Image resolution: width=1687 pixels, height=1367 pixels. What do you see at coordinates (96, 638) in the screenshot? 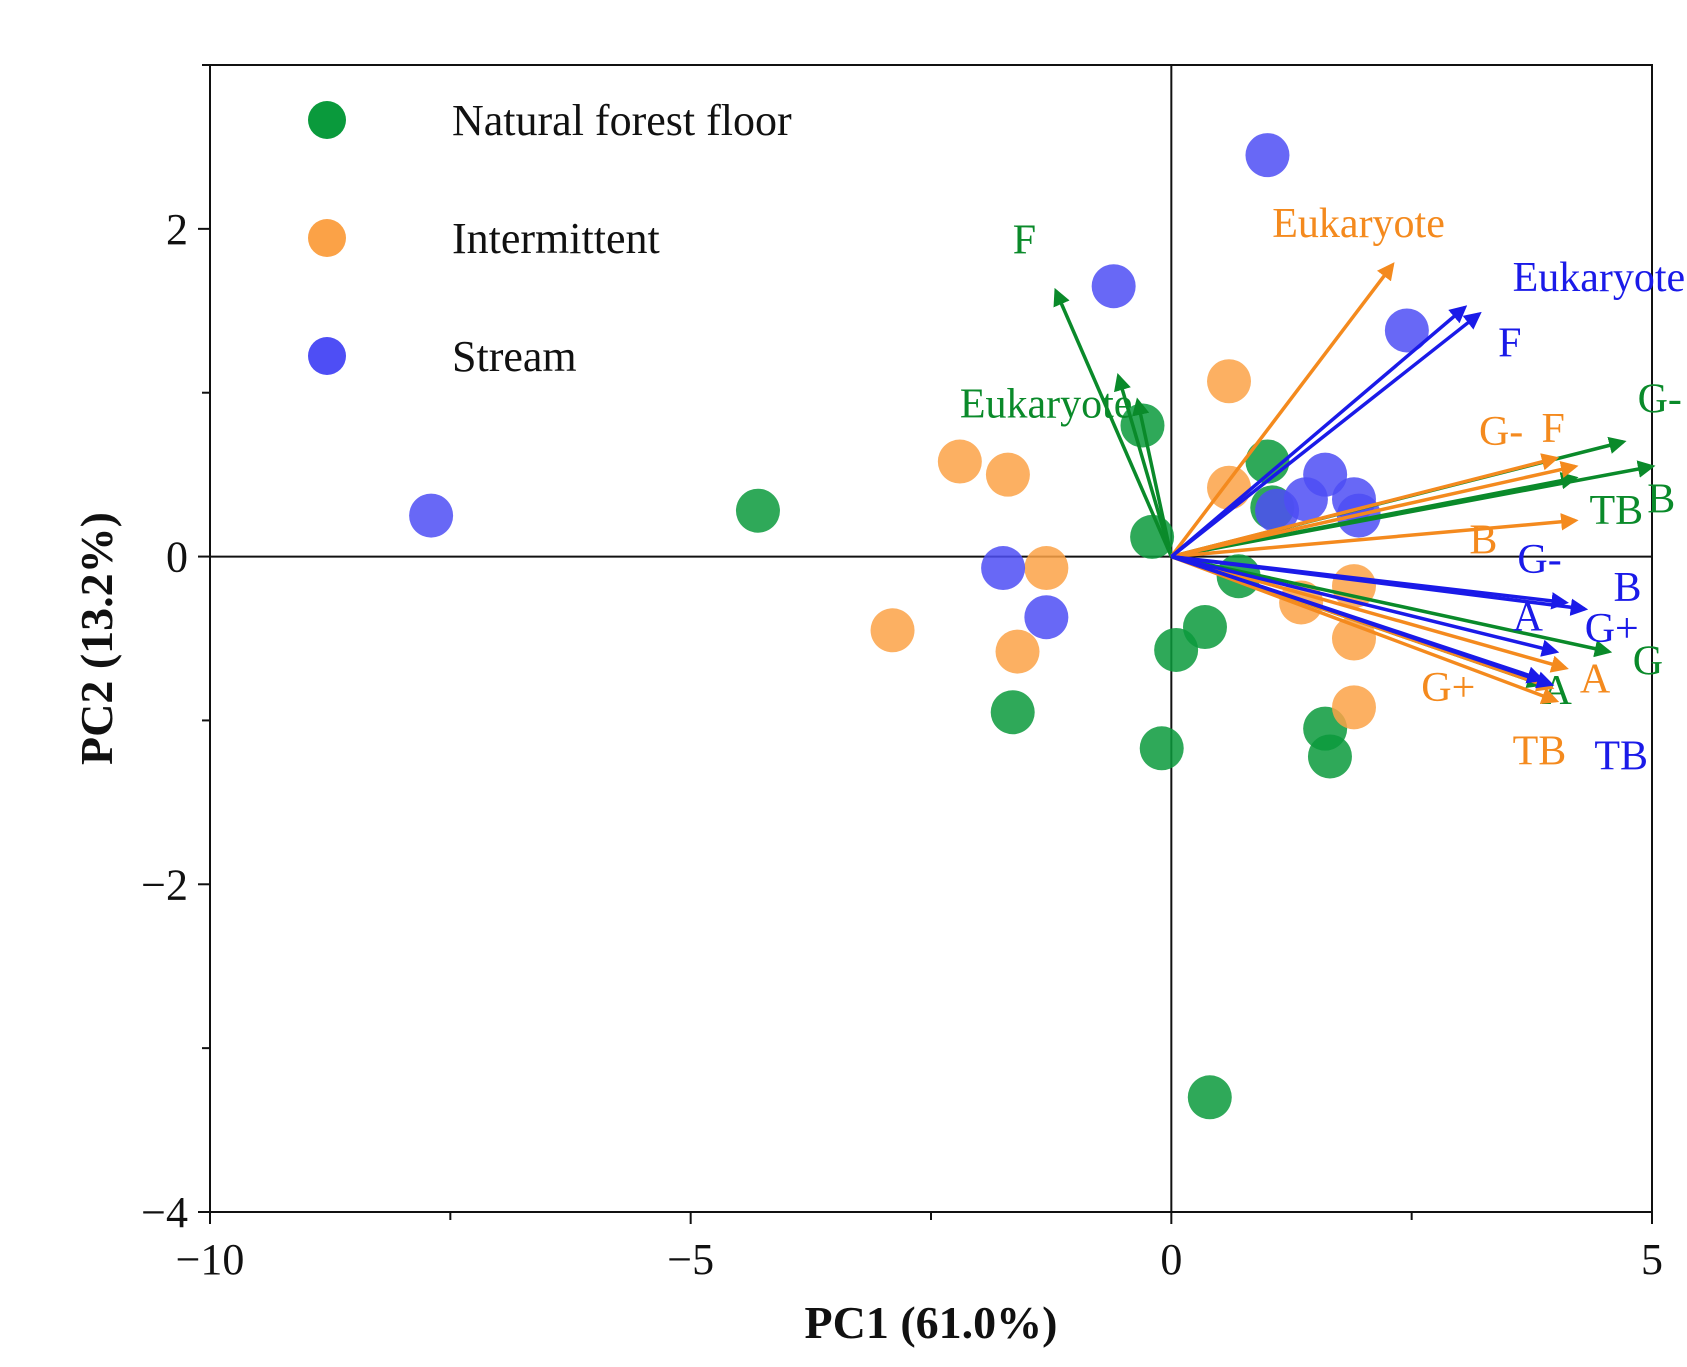
I see `y-axis-title: PC2 (13.2%)` at bounding box center [96, 638].